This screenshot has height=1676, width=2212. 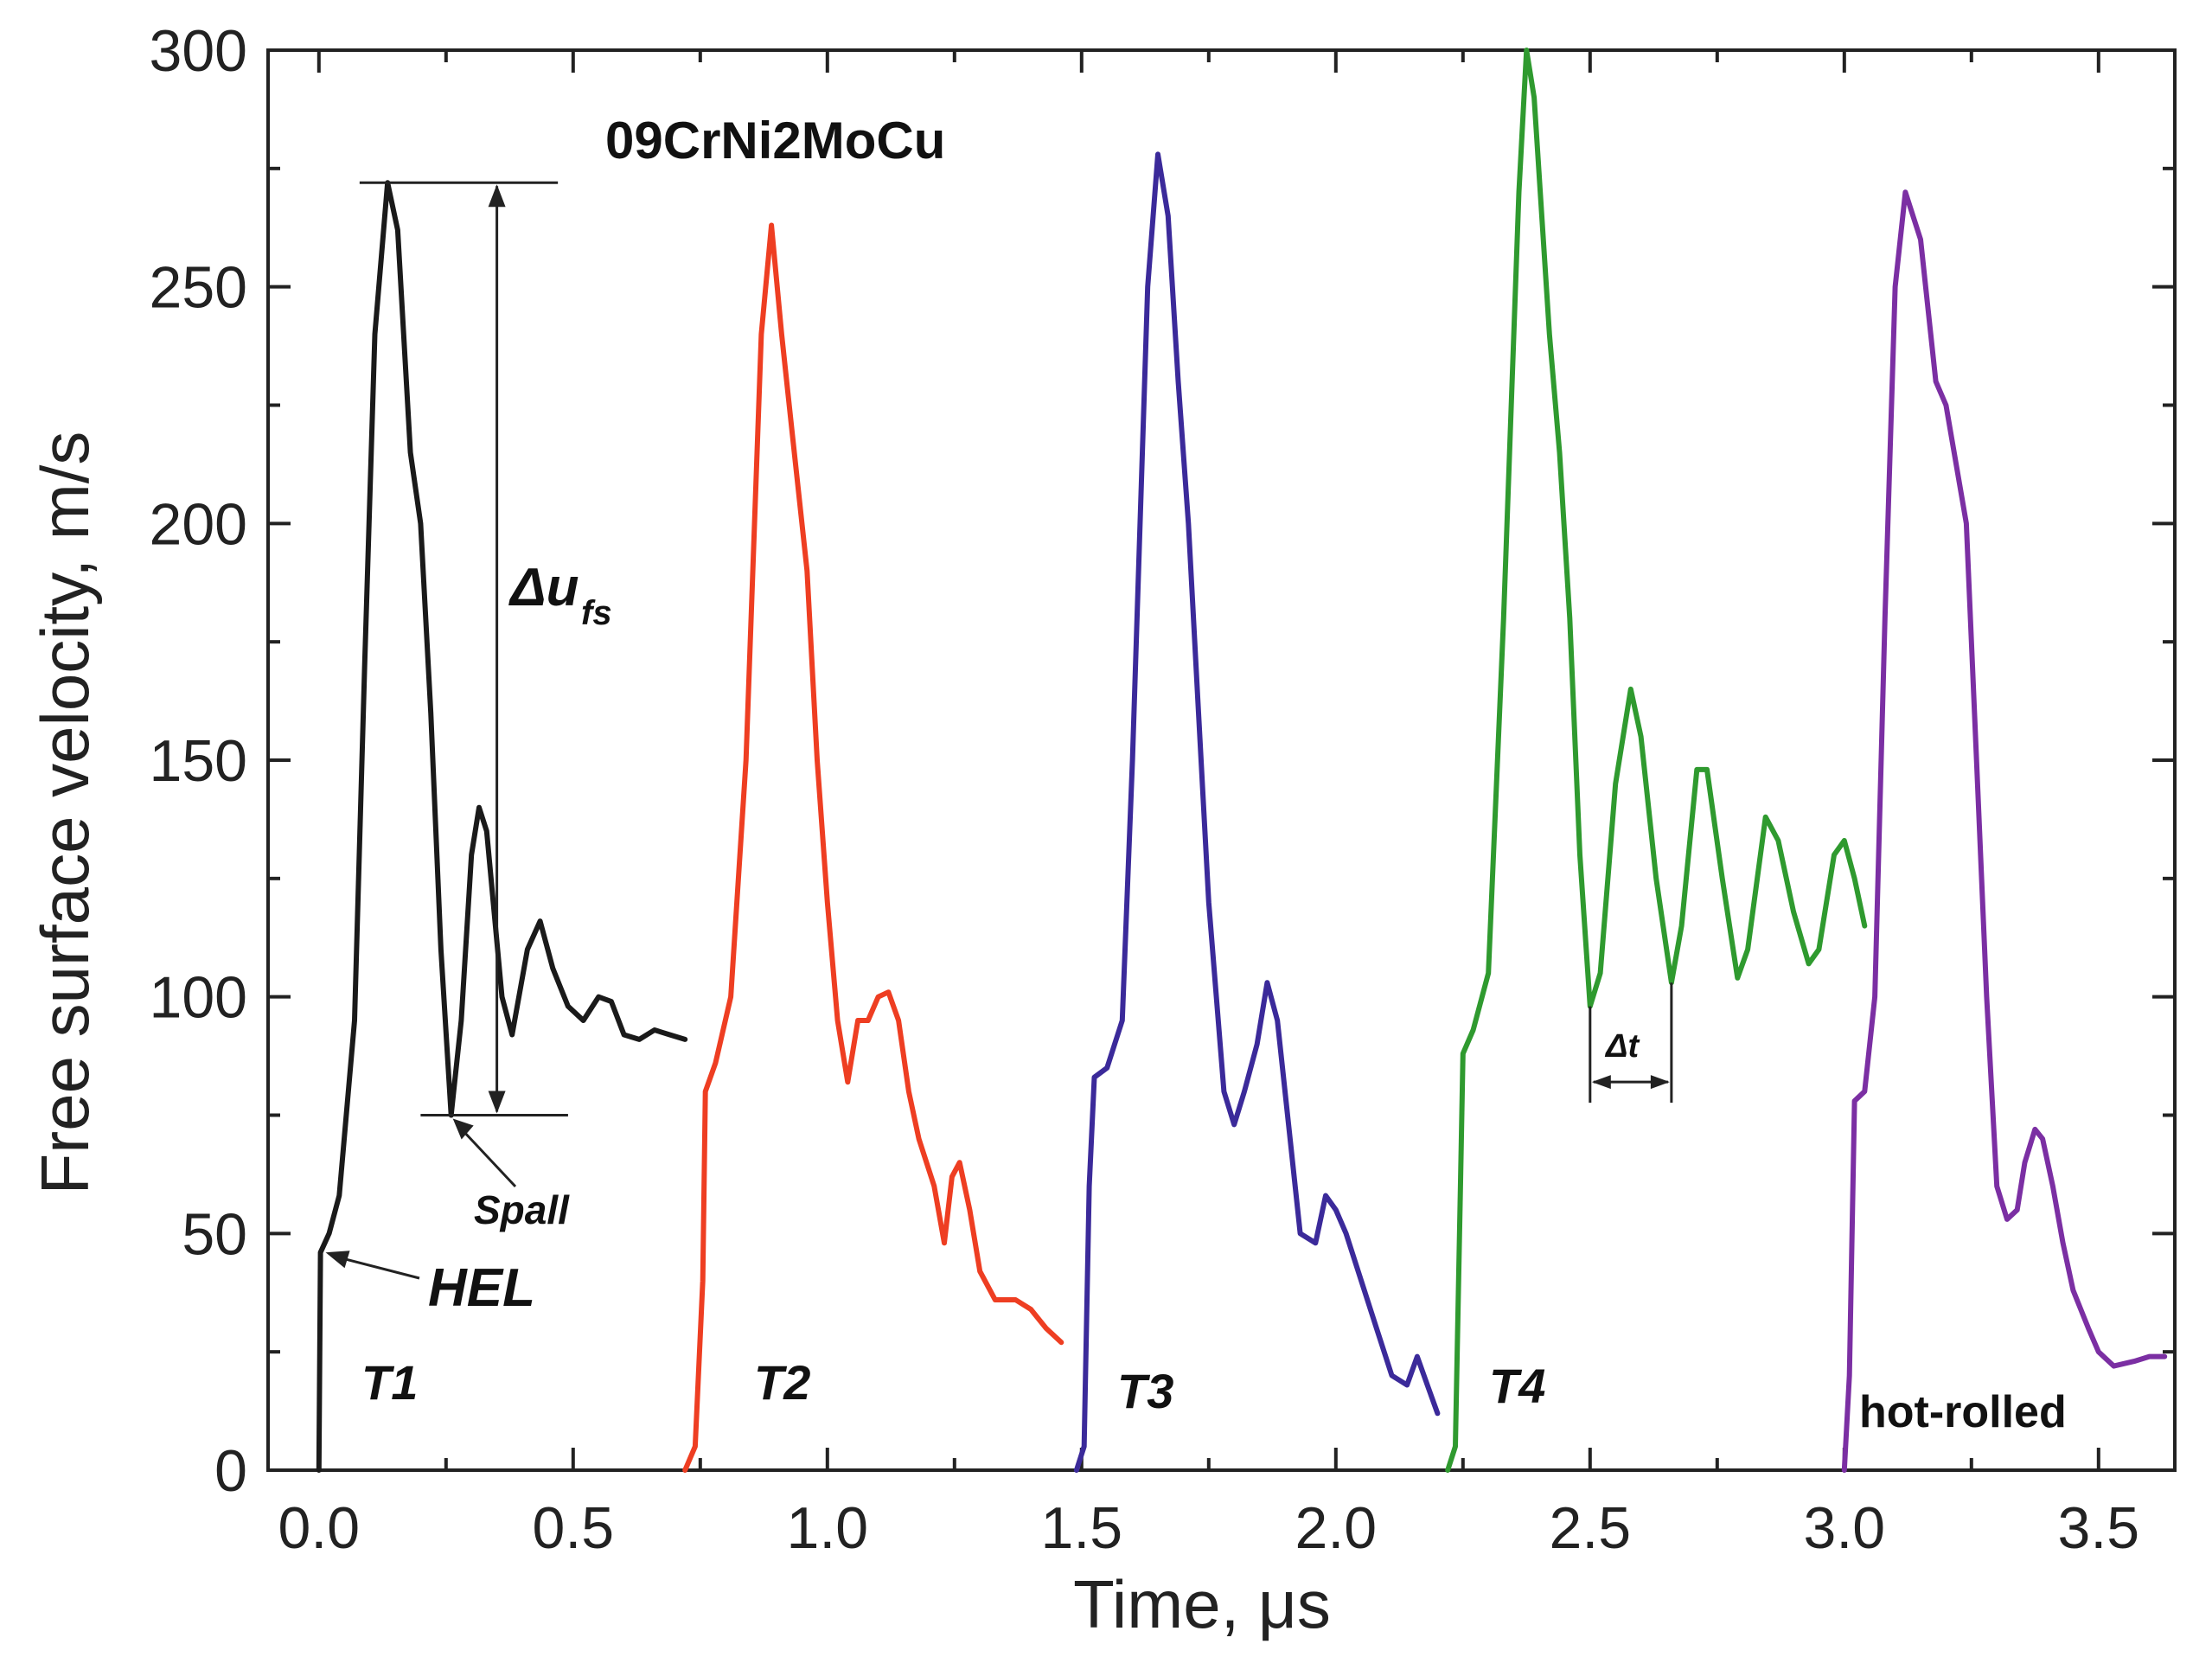 I want to click on delta-t-arrowhead-left, so click(x=1601, y=1082).